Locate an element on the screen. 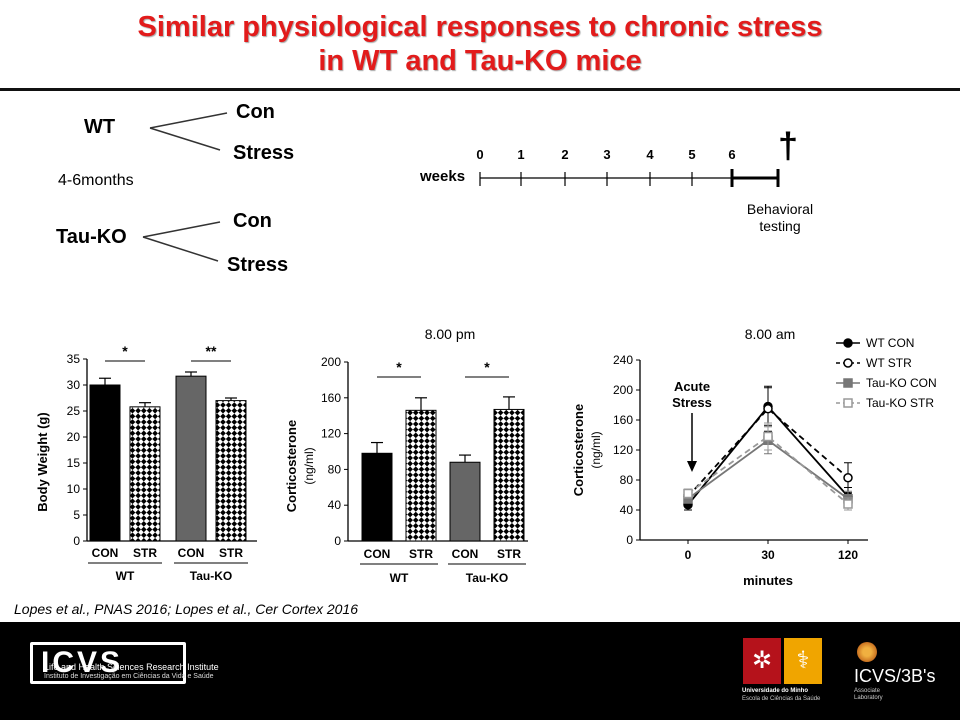 The image size is (960, 720). x-tick-label: 30 is located at coordinates (768, 555).